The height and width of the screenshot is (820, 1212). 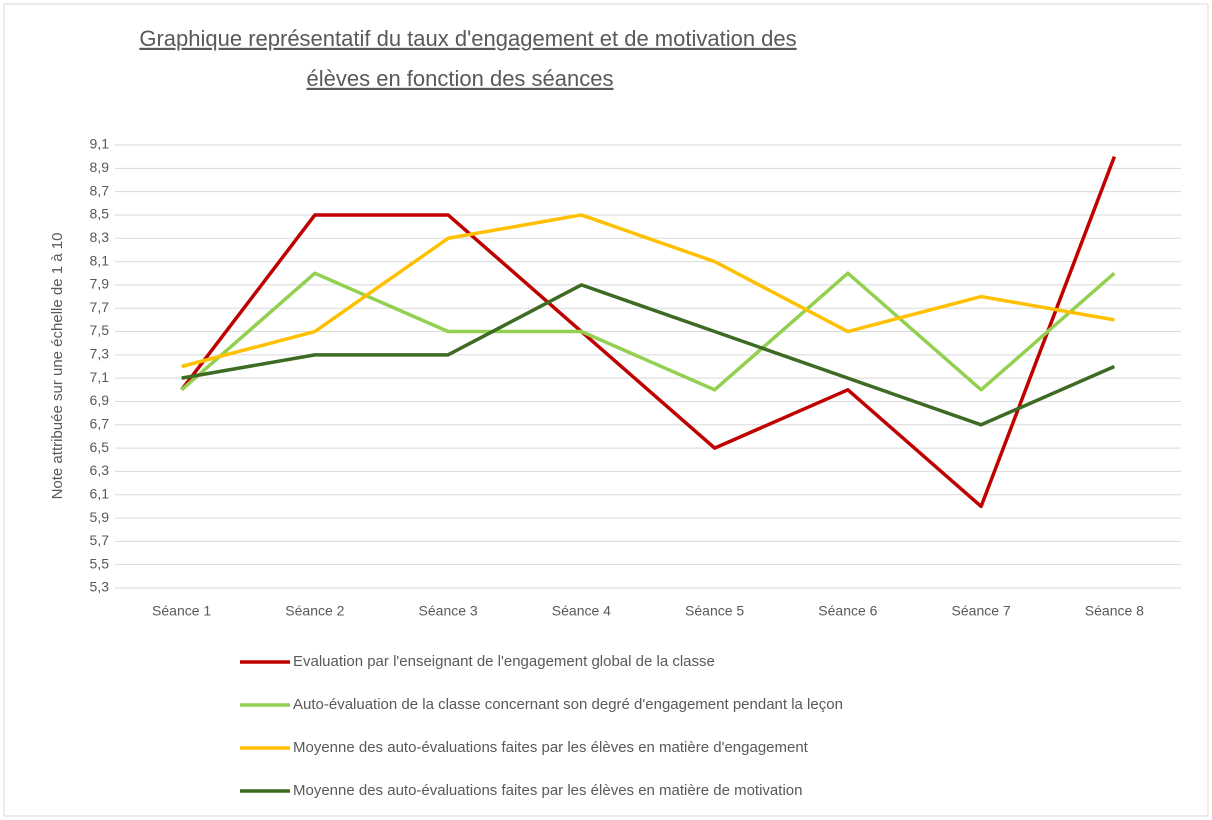 I want to click on y-tick-label: 6,5, so click(x=100, y=447).